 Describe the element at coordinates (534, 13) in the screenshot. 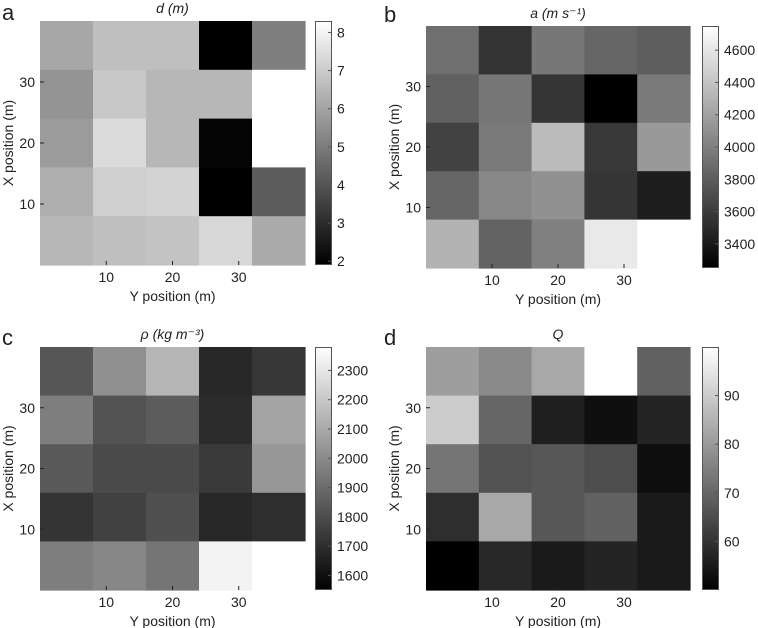

I see `title-symbol: a` at that location.